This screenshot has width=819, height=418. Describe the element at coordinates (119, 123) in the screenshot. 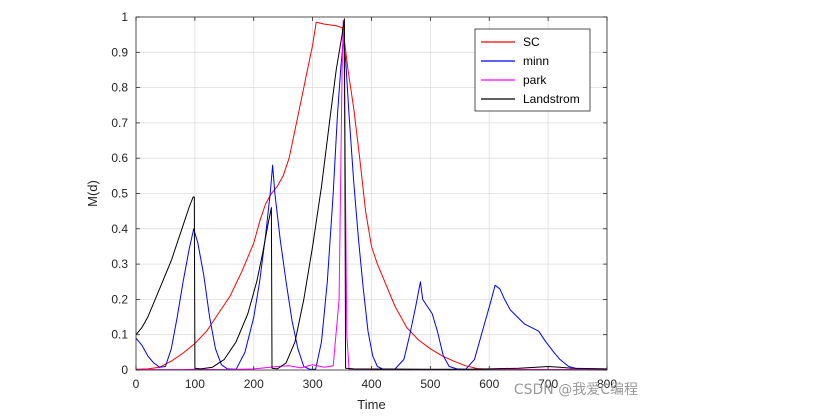

I see `y-tick-label: 0.7` at that location.